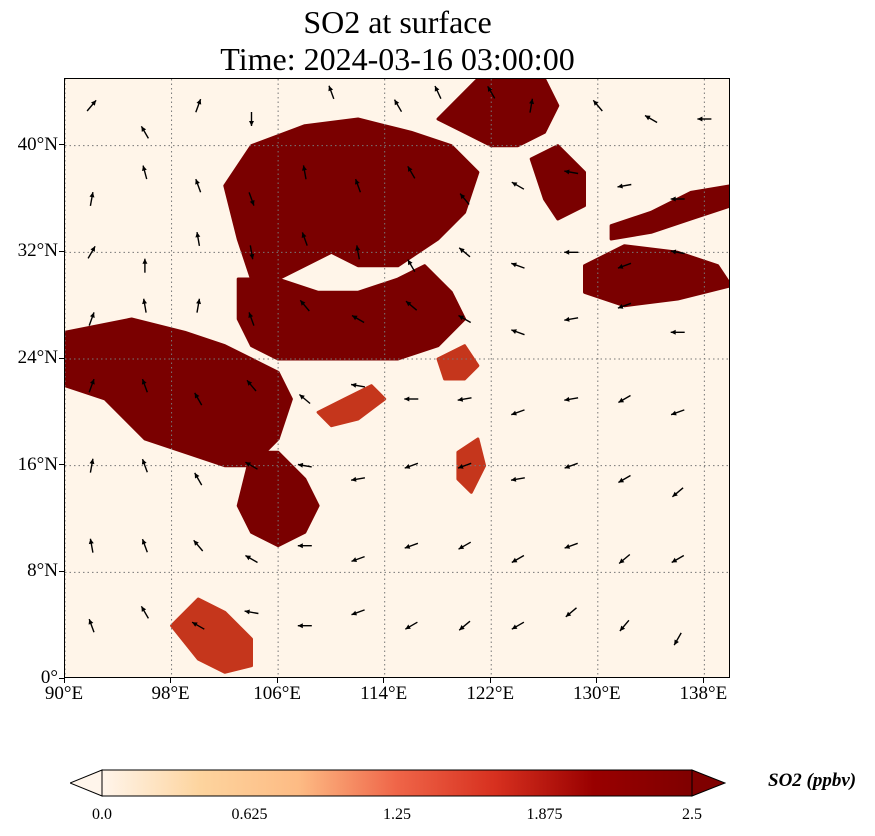 This screenshot has width=875, height=836. Describe the element at coordinates (812, 780) in the screenshot. I see `colorbar-title: SO2 (ppbv)` at that location.